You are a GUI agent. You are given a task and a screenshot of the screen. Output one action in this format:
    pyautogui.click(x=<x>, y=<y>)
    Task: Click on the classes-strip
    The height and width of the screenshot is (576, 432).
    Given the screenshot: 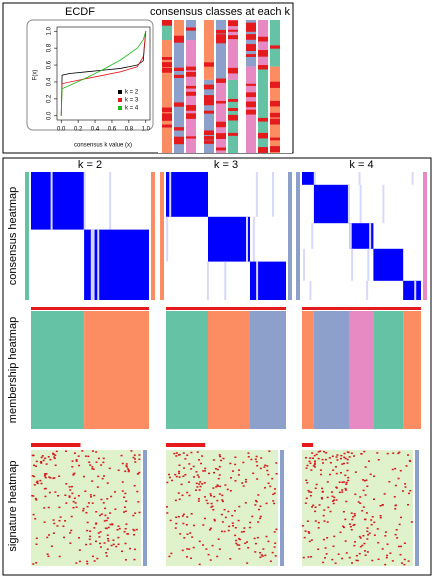 What is the action you would take?
    pyautogui.click(x=179, y=30)
    